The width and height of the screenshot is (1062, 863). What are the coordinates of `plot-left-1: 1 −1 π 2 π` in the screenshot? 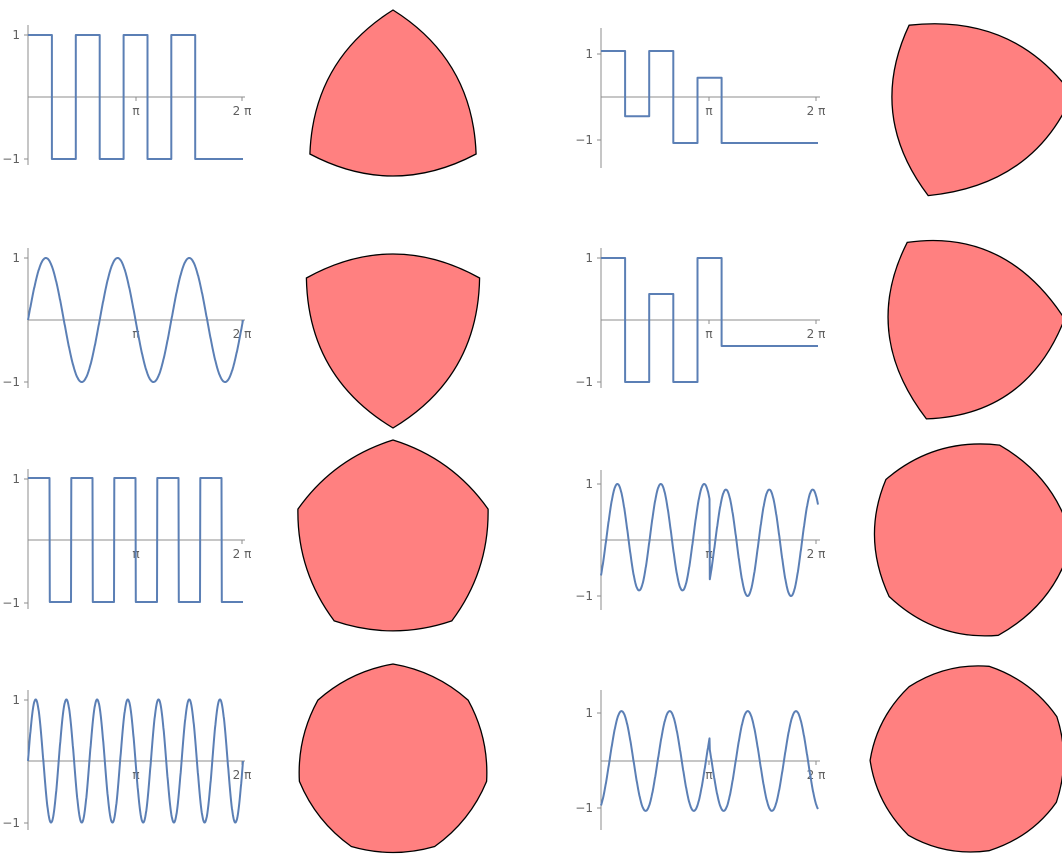 It's located at (126, 95).